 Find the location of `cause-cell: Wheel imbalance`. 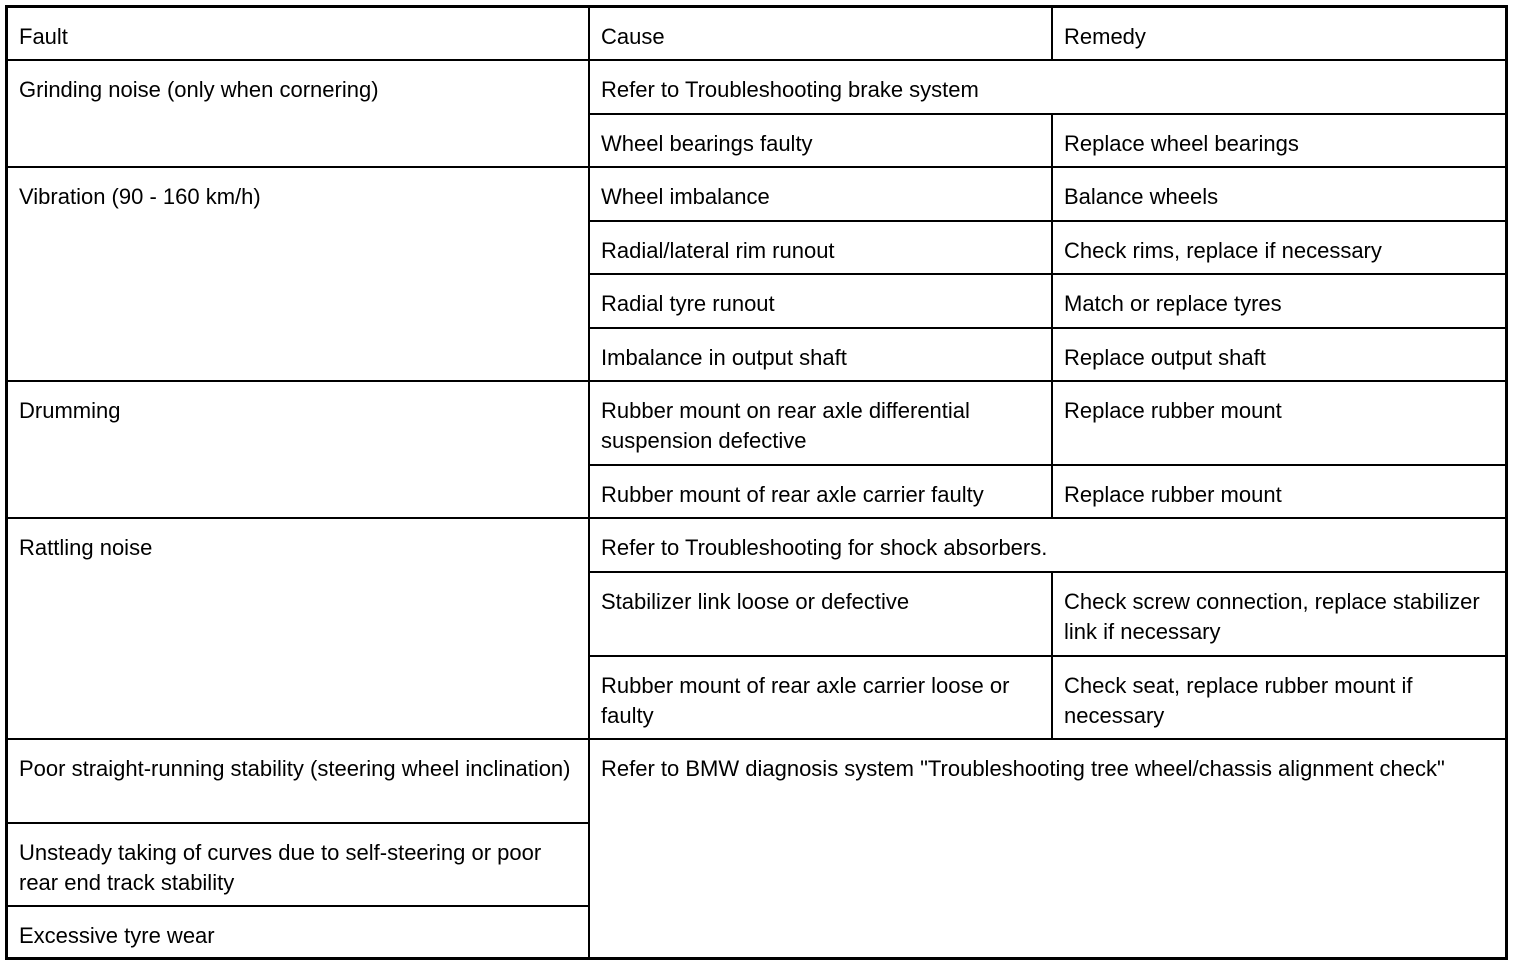

cause-cell: Wheel imbalance is located at coordinates (820, 194).